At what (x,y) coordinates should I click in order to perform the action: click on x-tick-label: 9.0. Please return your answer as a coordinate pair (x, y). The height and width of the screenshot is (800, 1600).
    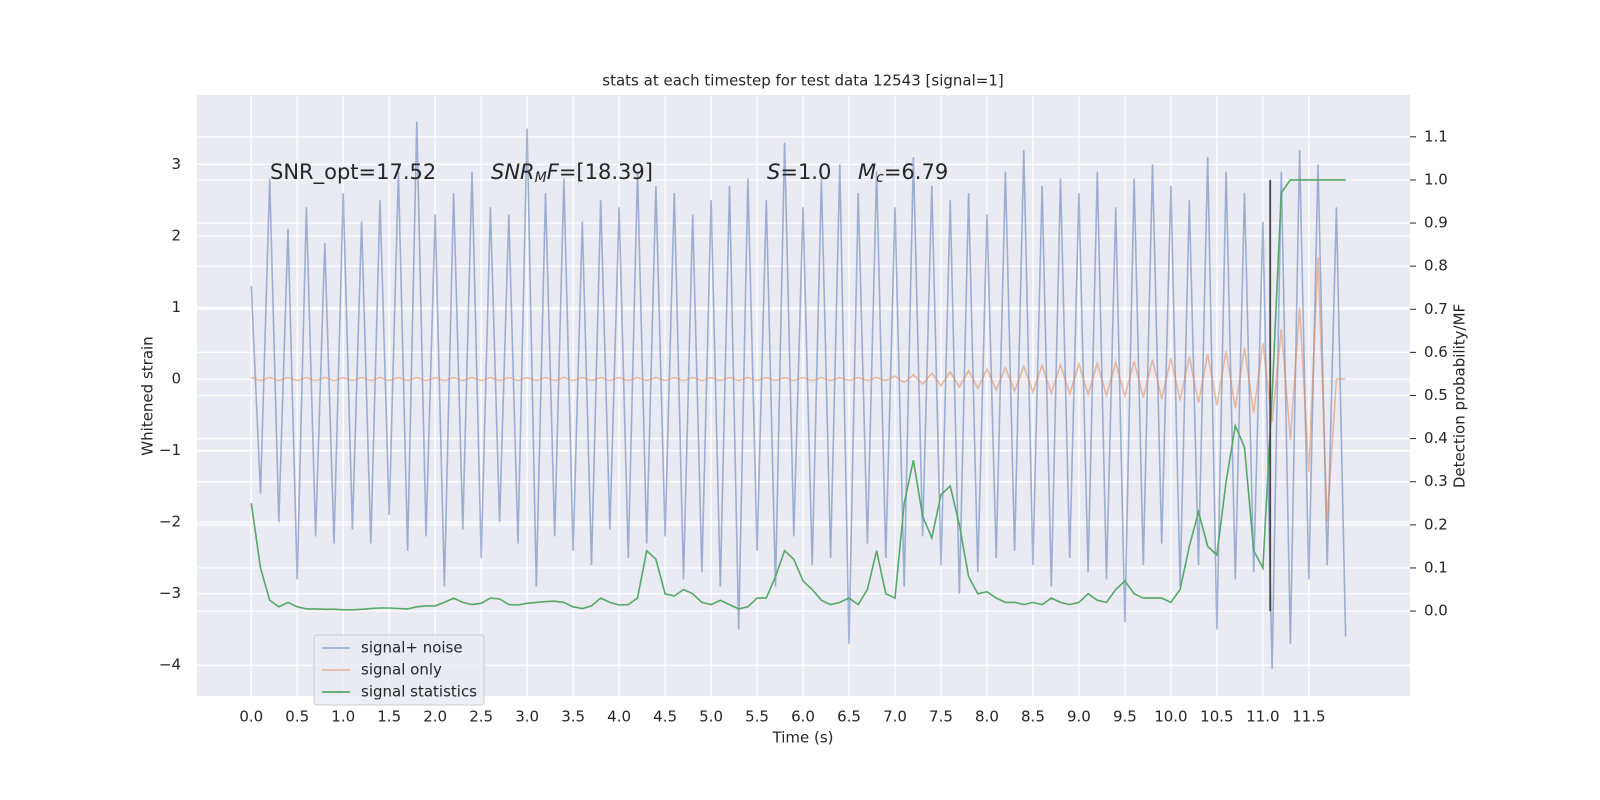
    Looking at the image, I should click on (1079, 717).